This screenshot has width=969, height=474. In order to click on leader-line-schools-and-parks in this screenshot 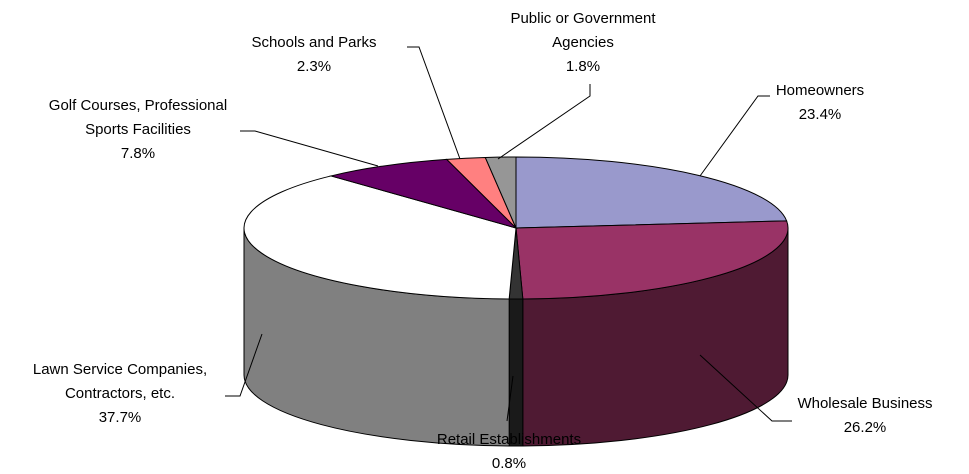, I will do `click(434, 103)`.